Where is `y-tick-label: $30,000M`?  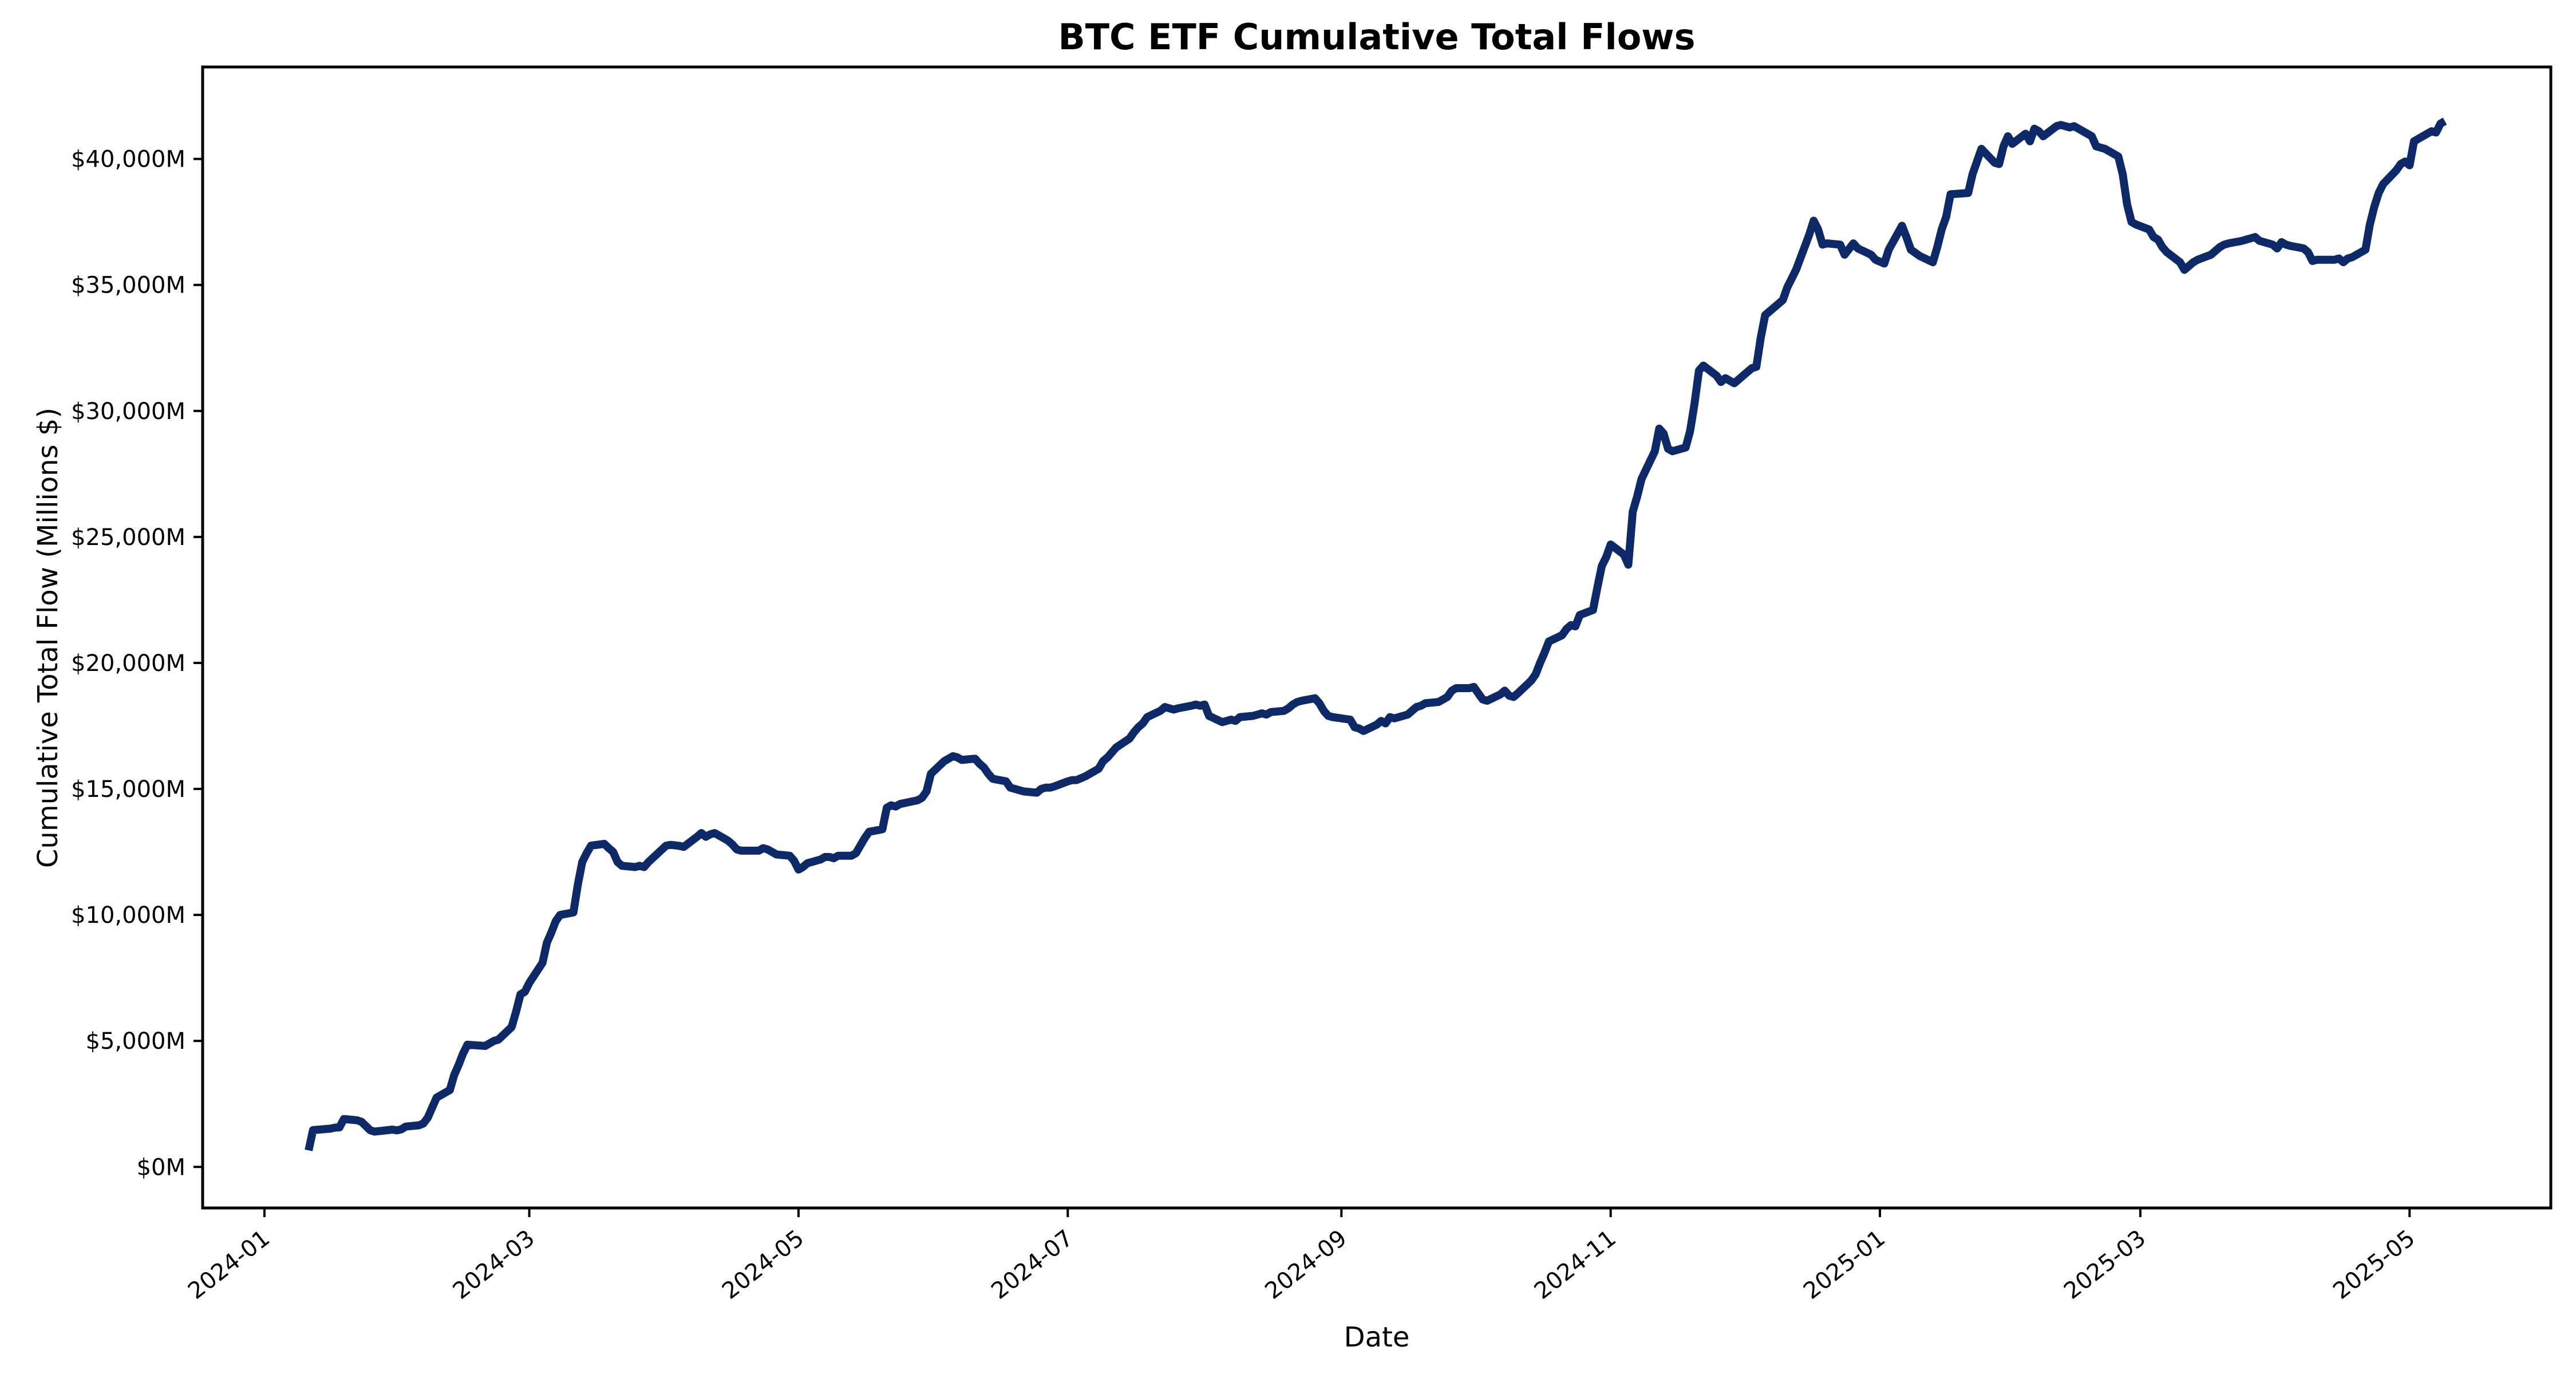
y-tick-label: $30,000M is located at coordinates (128, 411).